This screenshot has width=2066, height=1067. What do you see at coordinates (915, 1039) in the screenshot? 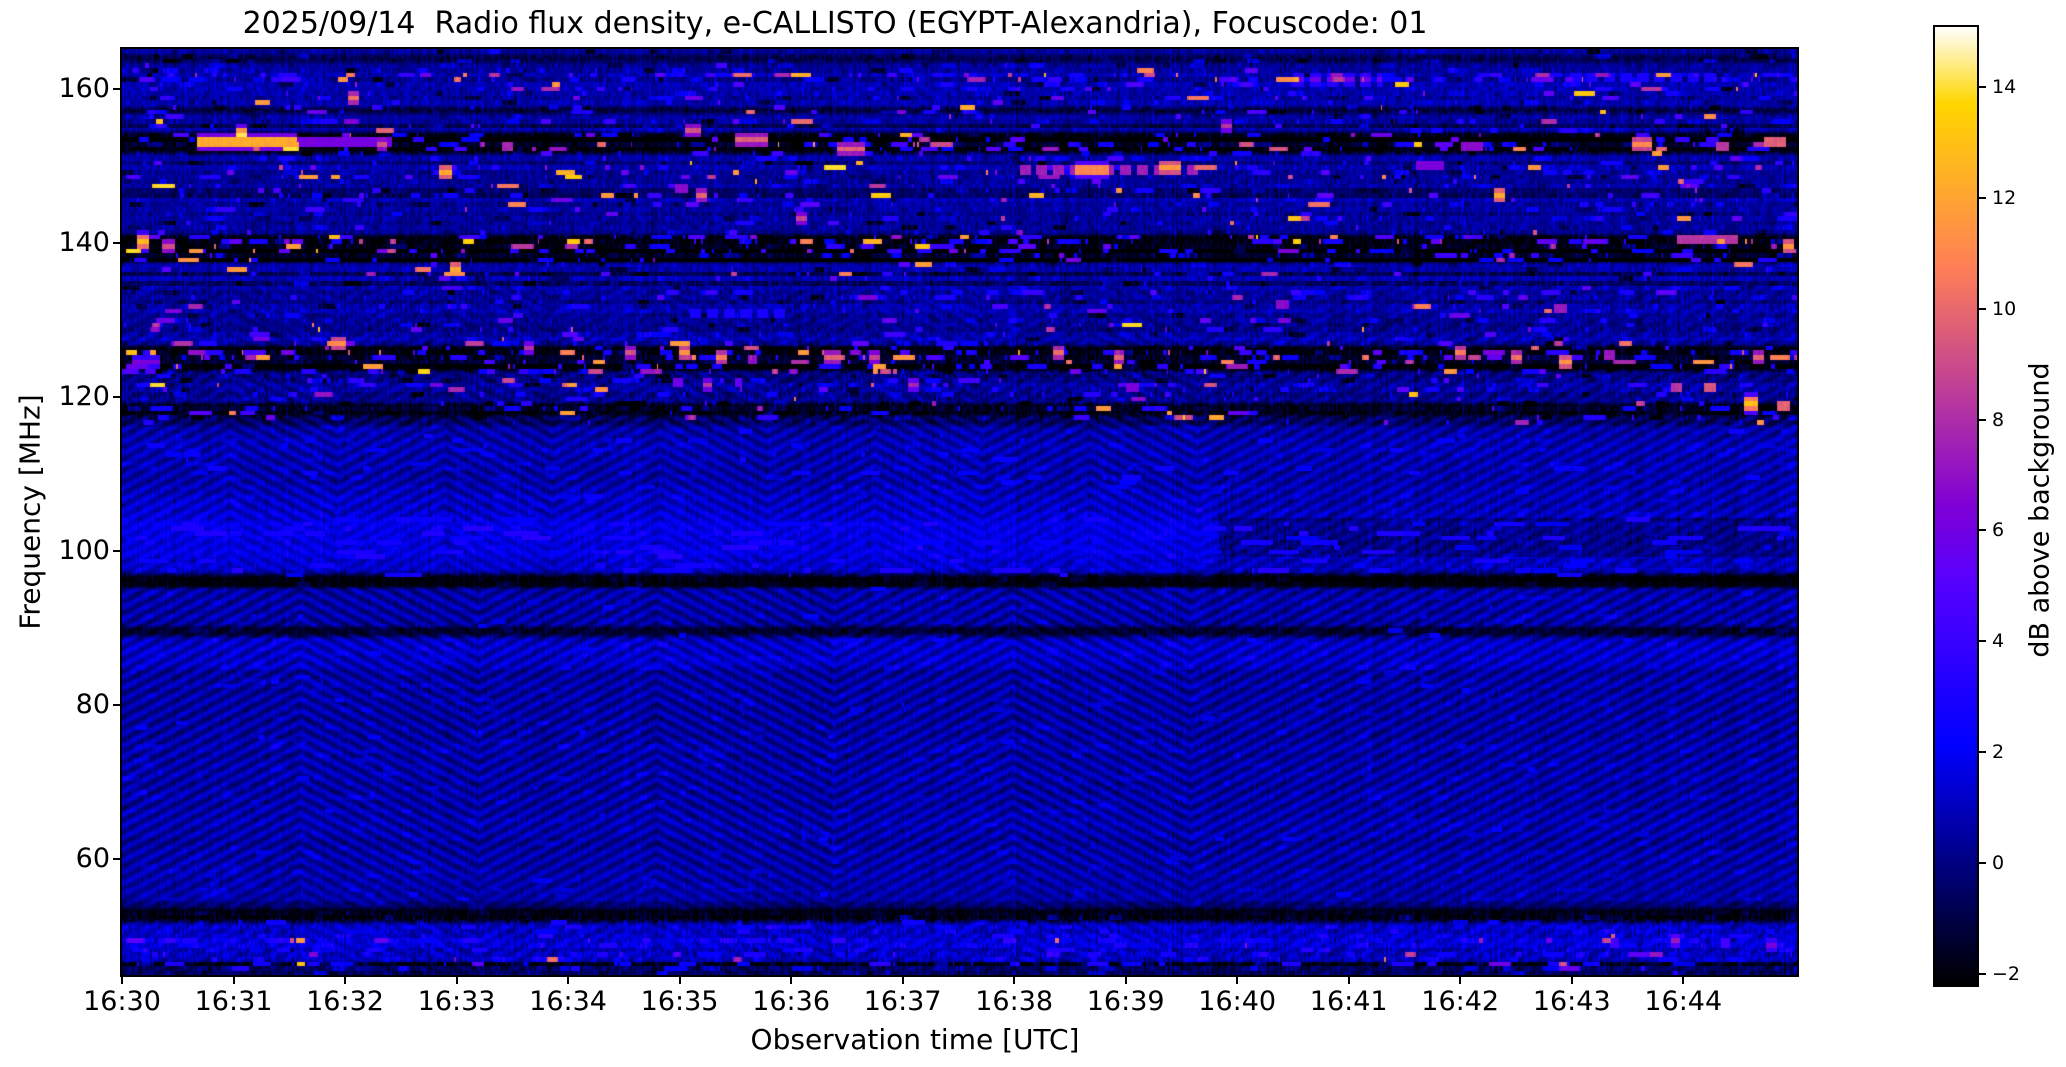
I see `x-axis-title: Observation time [UTC]` at bounding box center [915, 1039].